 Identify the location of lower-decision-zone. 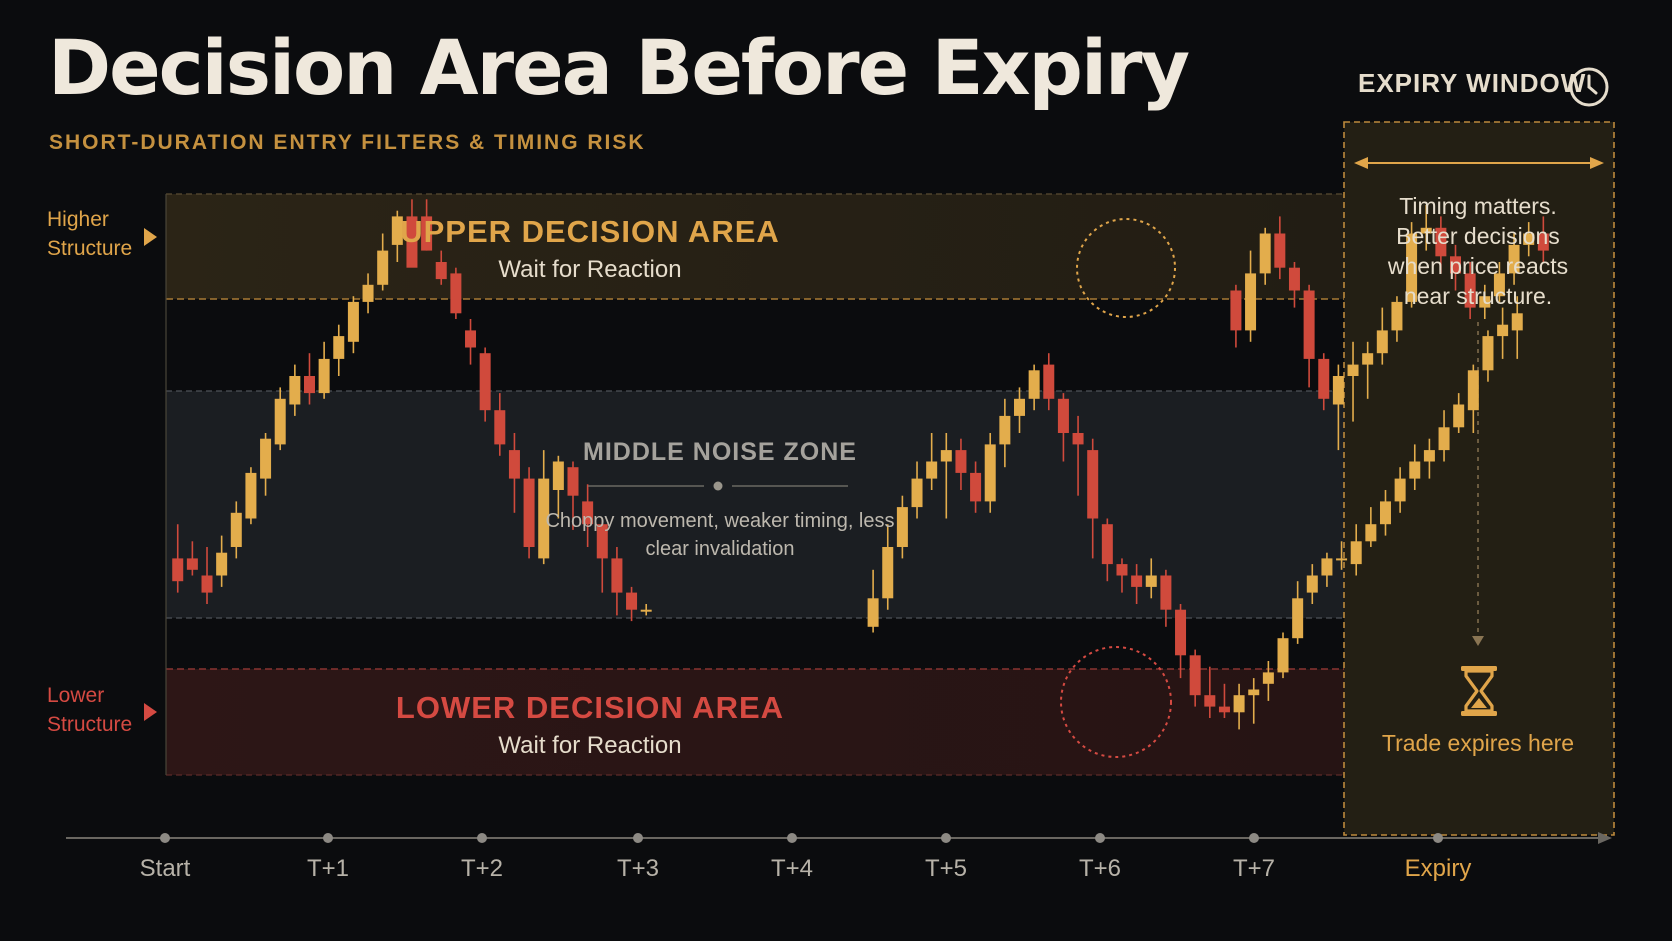
(755, 722).